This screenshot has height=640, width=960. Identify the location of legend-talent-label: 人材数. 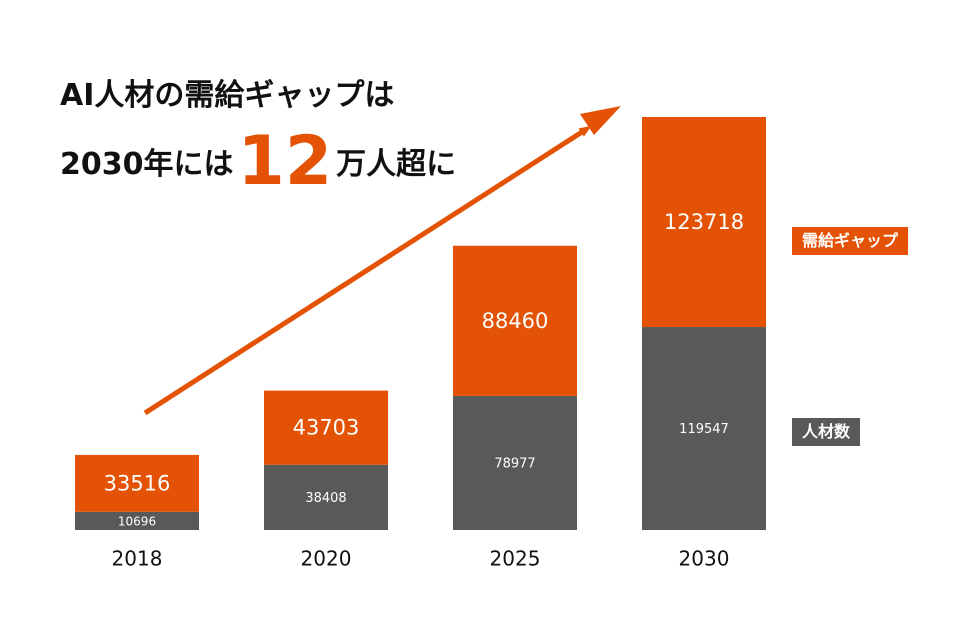
(826, 432).